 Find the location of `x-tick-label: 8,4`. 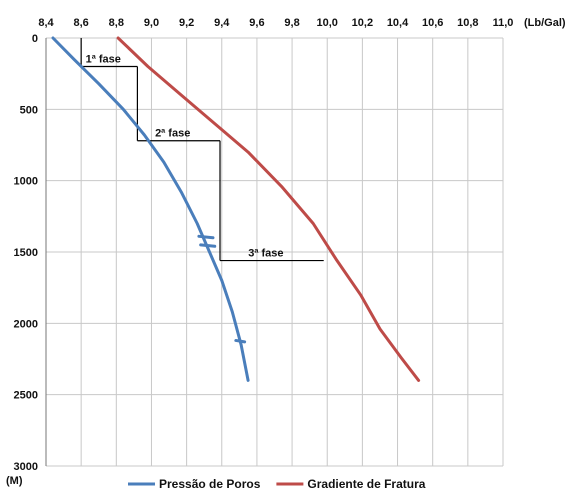

x-tick-label: 8,4 is located at coordinates (46, 23).